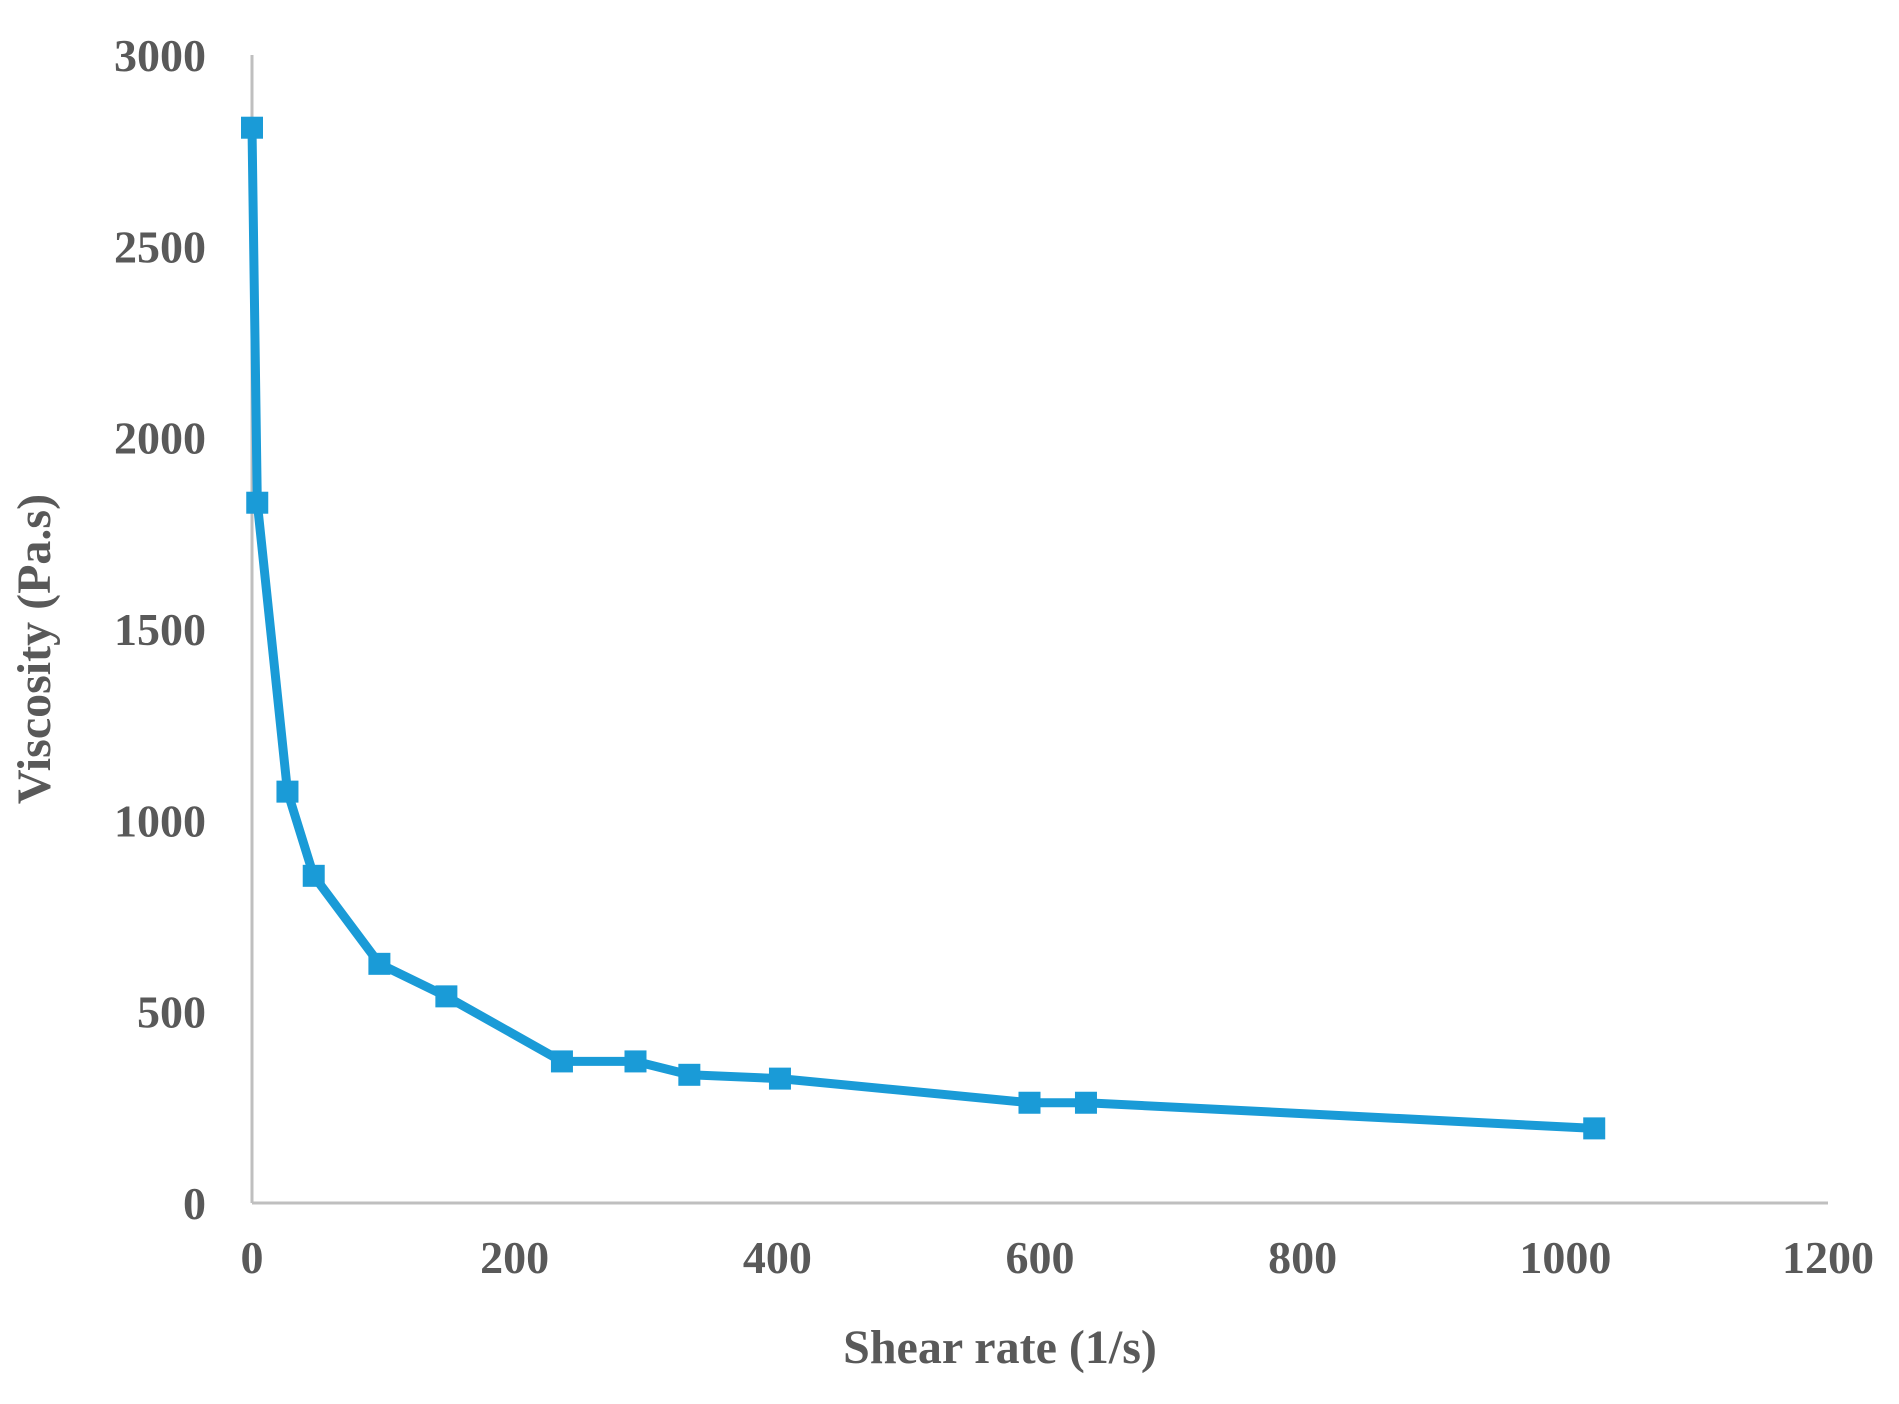 This screenshot has width=1899, height=1404. What do you see at coordinates (777, 1257) in the screenshot?
I see `x-tick-label: 400` at bounding box center [777, 1257].